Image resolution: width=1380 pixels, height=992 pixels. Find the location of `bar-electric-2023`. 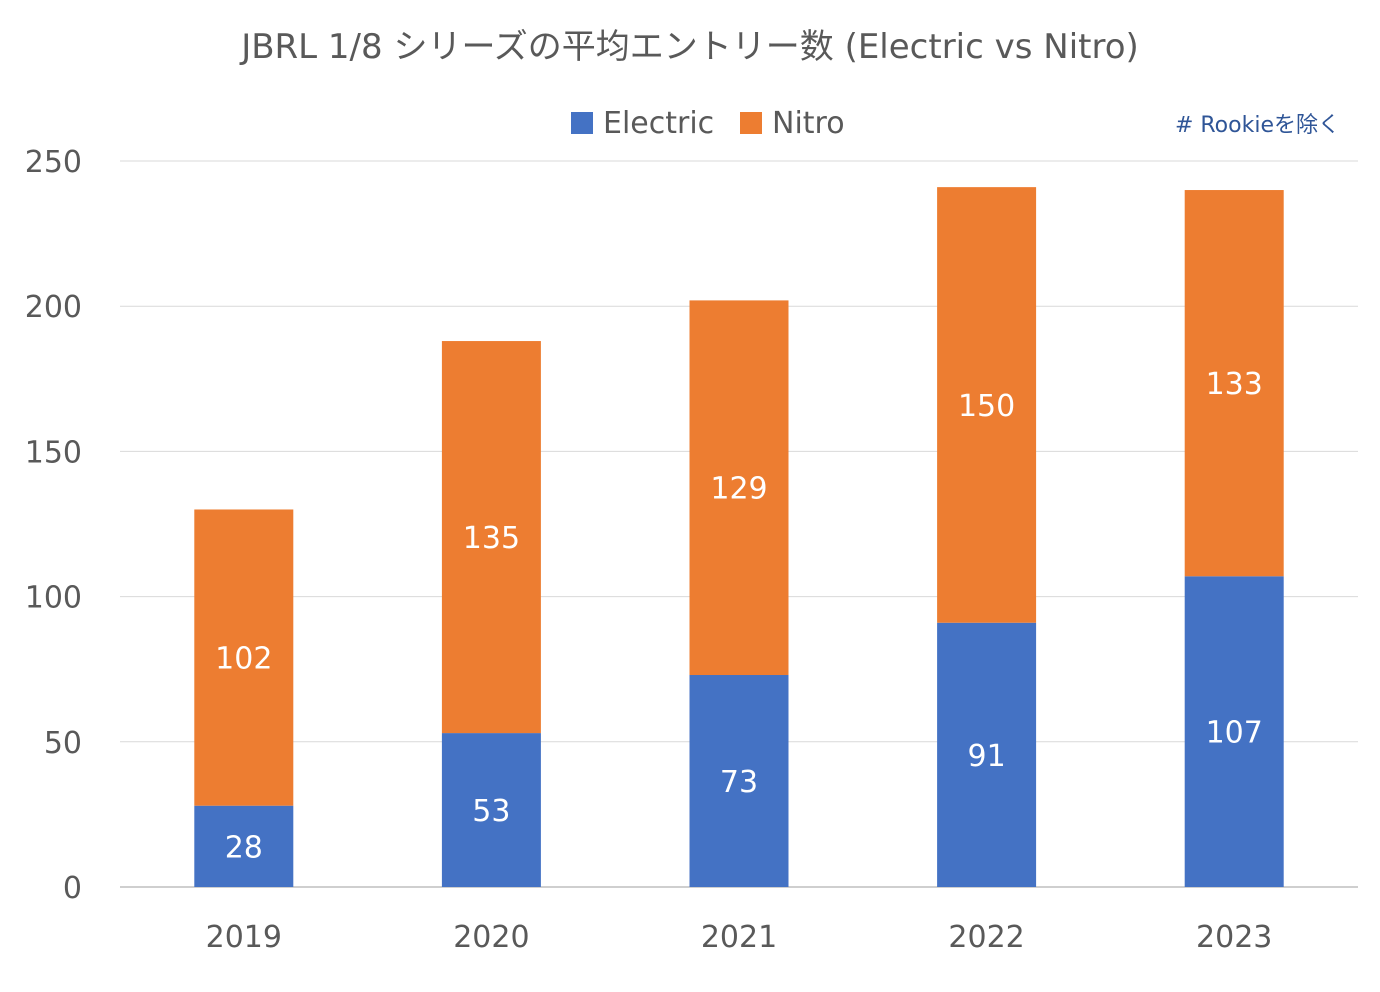

bar-electric-2023 is located at coordinates (1234, 731).